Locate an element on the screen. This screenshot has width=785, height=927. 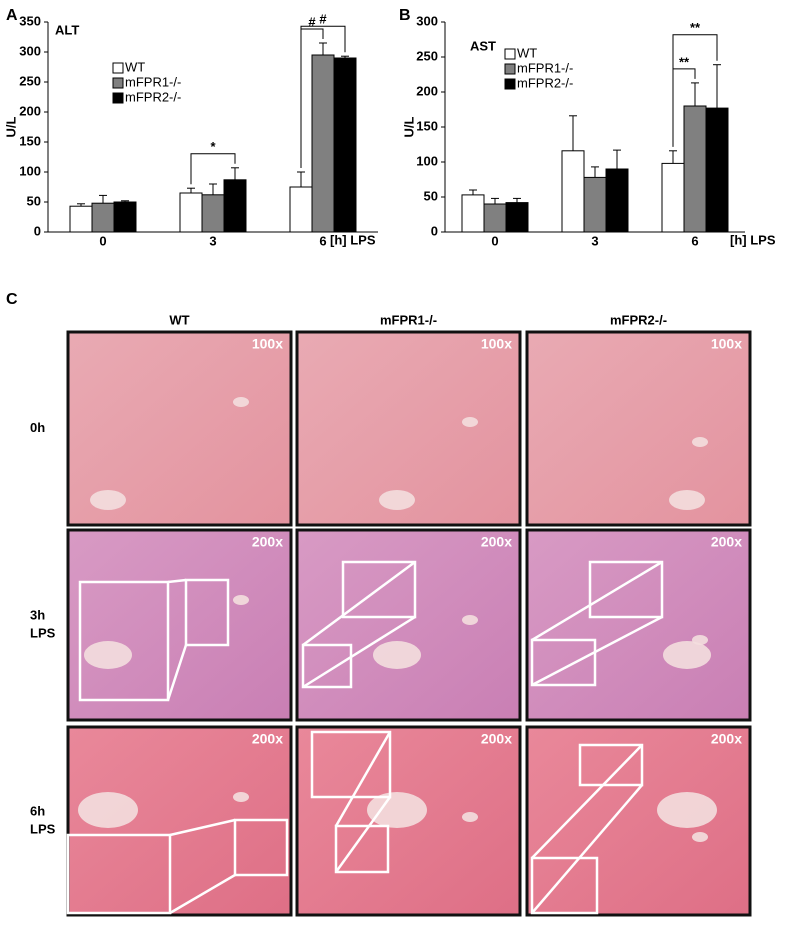
panel-letter: B is located at coordinates (405, 15).